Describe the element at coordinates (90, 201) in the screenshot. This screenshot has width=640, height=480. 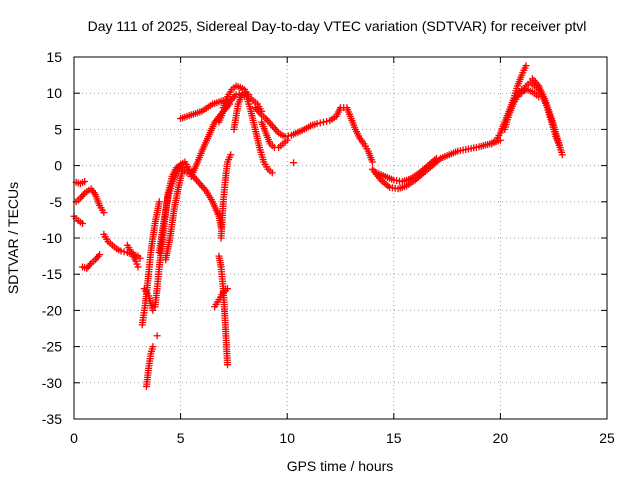
I see `series-arc3` at that location.